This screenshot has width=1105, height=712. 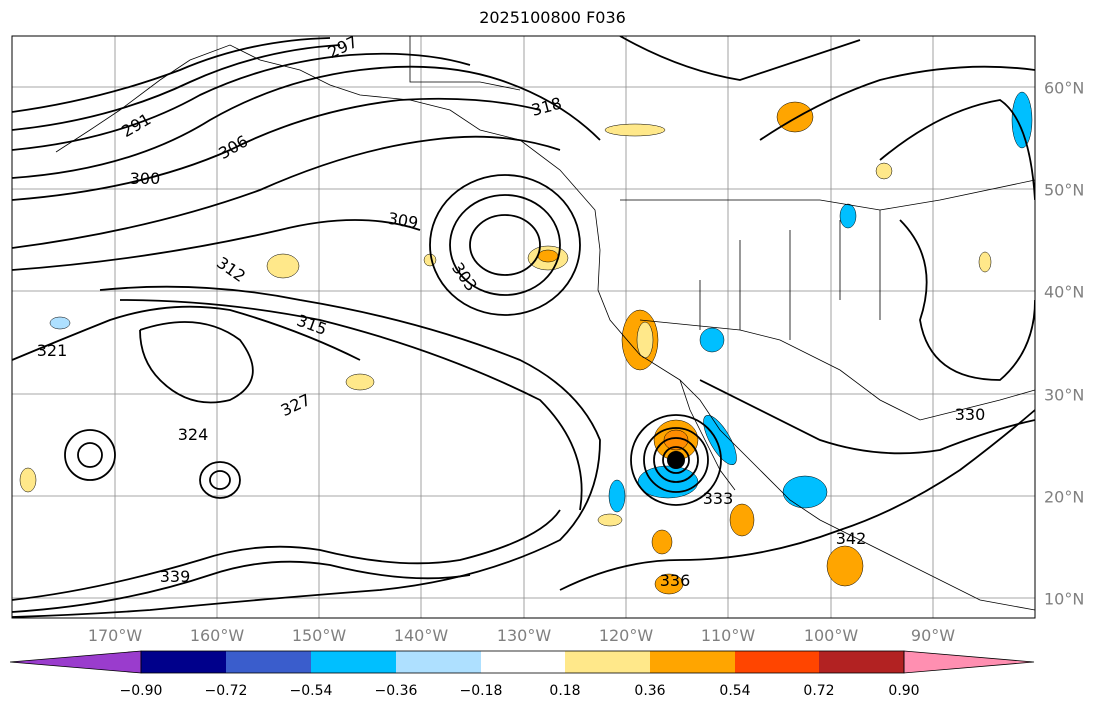 I want to click on longitude-label: 100°W, so click(x=831, y=635).